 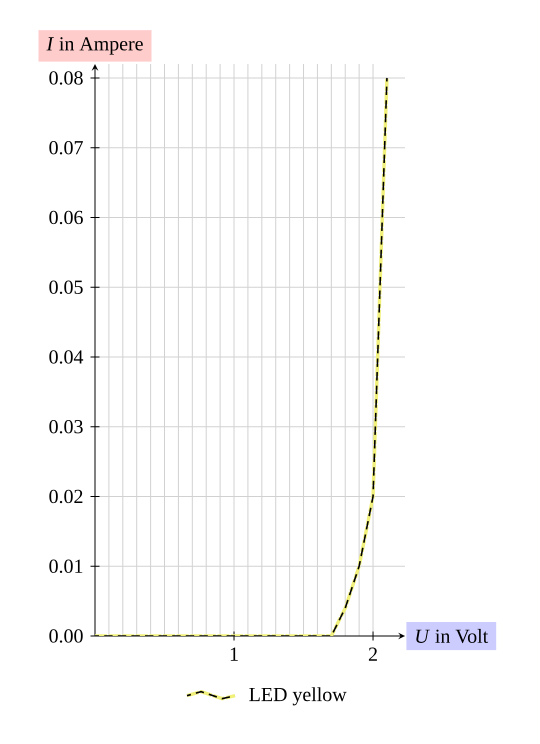 I want to click on y-tick-label: 0.01, so click(x=65, y=566).